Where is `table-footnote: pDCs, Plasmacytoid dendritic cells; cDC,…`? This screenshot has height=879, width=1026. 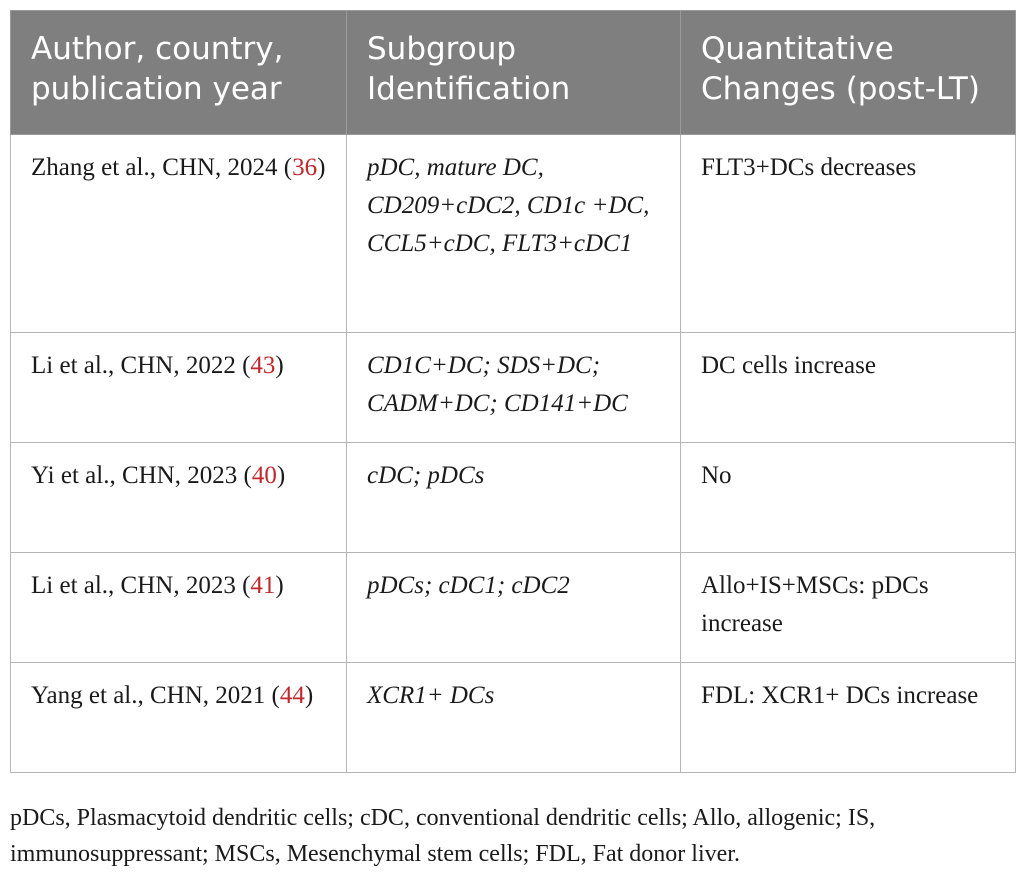
table-footnote: pDCs, Plasmacytoid dendritic cells; cDC,… is located at coordinates (443, 836).